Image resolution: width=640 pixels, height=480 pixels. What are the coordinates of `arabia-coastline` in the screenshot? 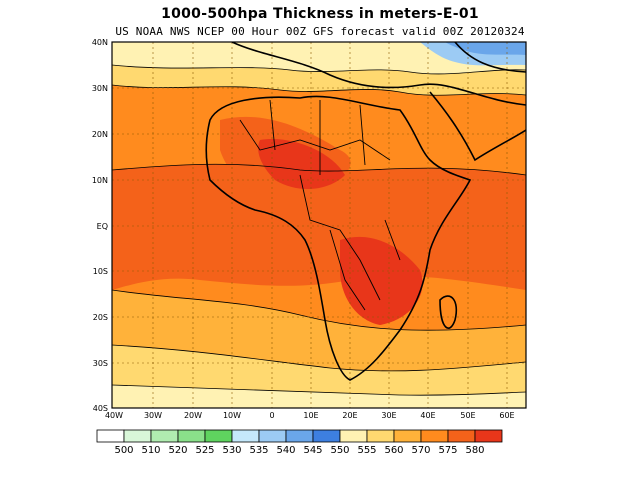 It's located at (477, 126).